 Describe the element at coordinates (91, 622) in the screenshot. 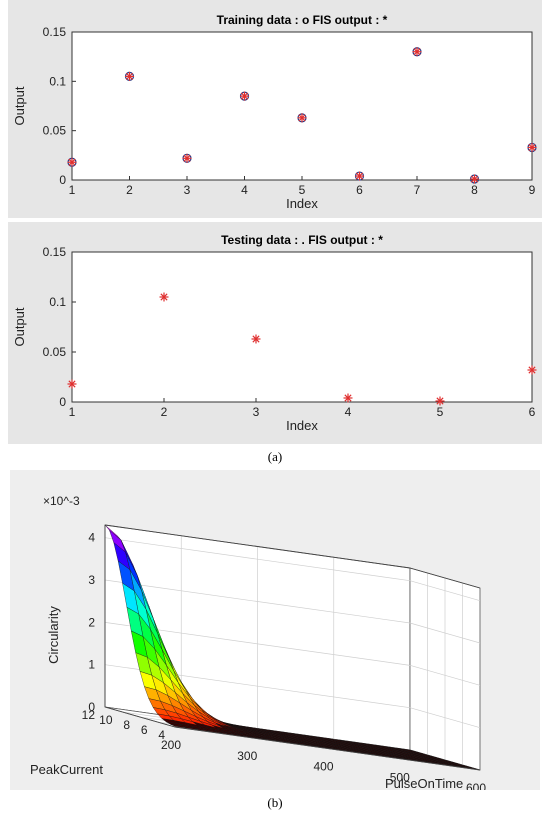

I see `z-tick-label: 2` at that location.